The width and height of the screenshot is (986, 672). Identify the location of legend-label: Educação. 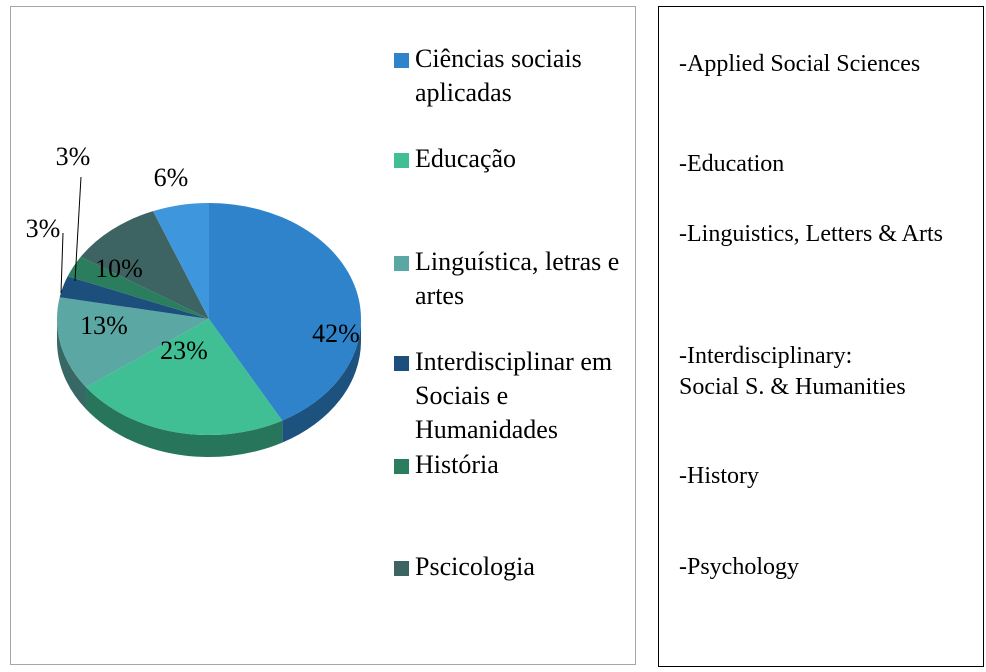
(466, 158).